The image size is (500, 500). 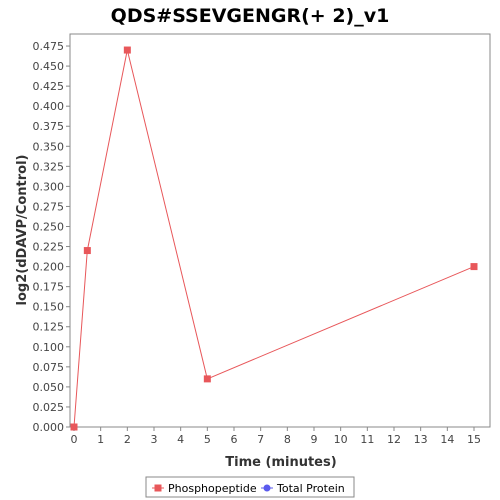 What do you see at coordinates (49, 347) in the screenshot?
I see `y-tick-label: 0.100` at bounding box center [49, 347].